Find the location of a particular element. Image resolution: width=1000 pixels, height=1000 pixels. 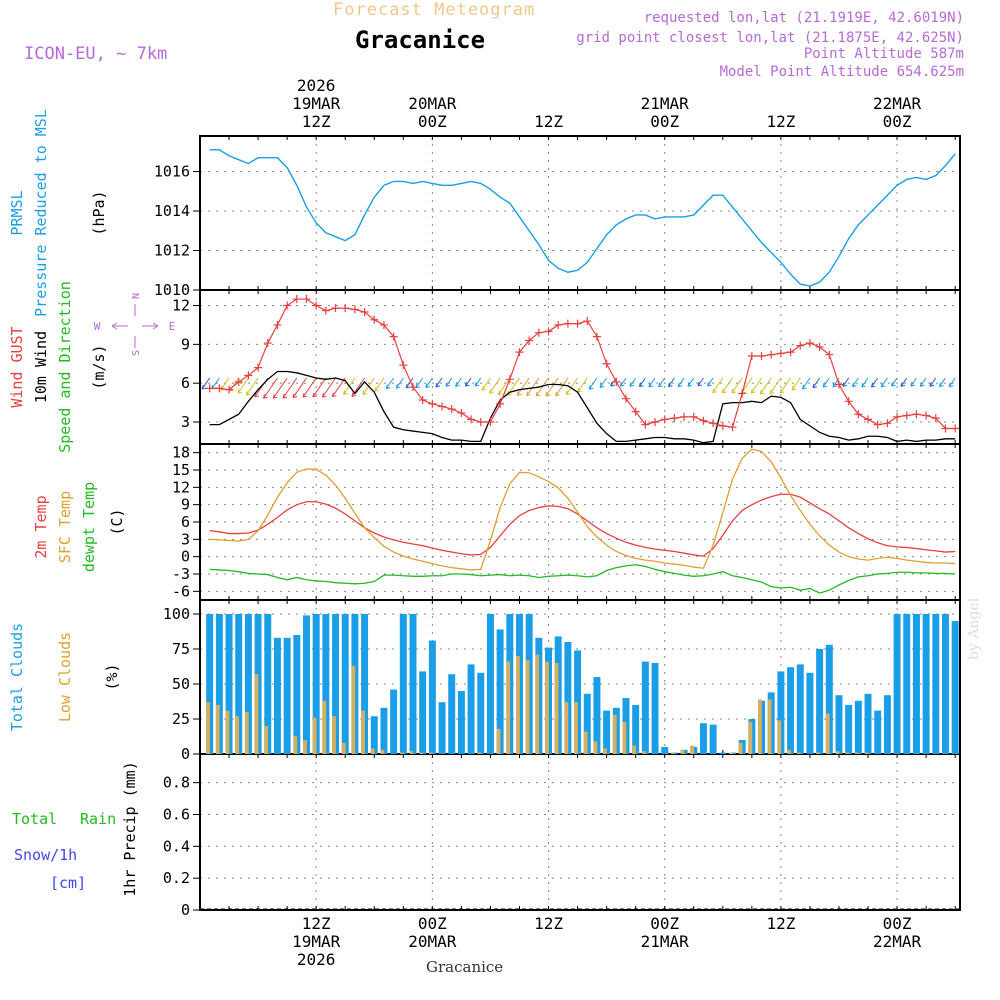

dewpt-label: dewpt Temp is located at coordinates (89, 527).